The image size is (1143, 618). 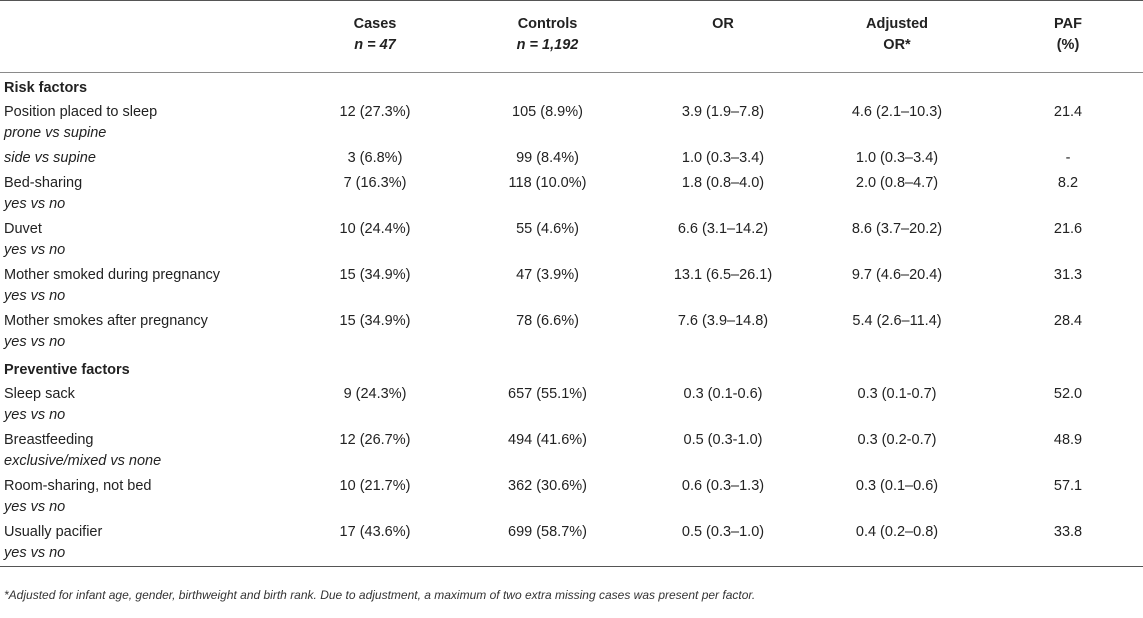 I want to click on adjusted-or-cell: 0.3 (0.2-0.7), so click(x=897, y=440).